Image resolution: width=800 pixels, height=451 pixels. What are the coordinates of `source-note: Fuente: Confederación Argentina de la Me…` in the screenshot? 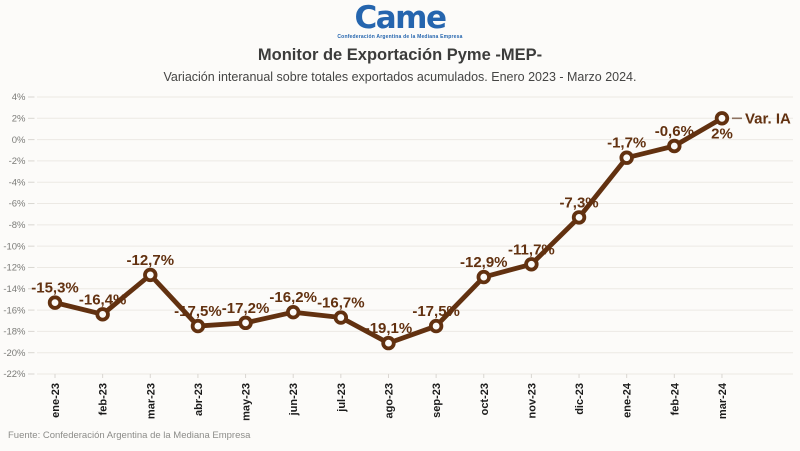 It's located at (129, 435).